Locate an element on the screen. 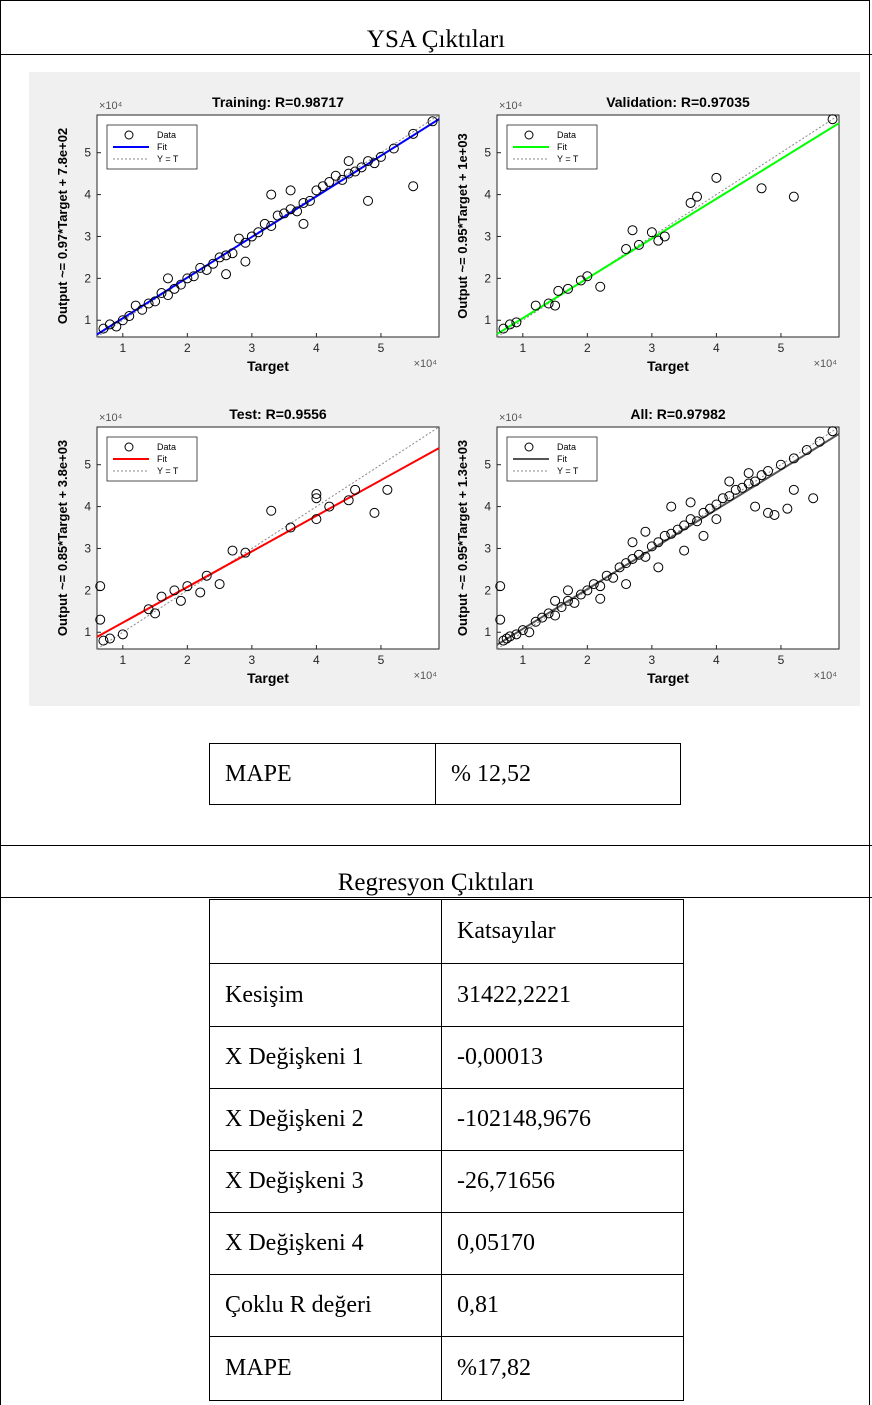 The width and height of the screenshot is (872, 1405). y-axis-label: Output ~= 0.95*Target + 1.3e+03 is located at coordinates (462, 538).